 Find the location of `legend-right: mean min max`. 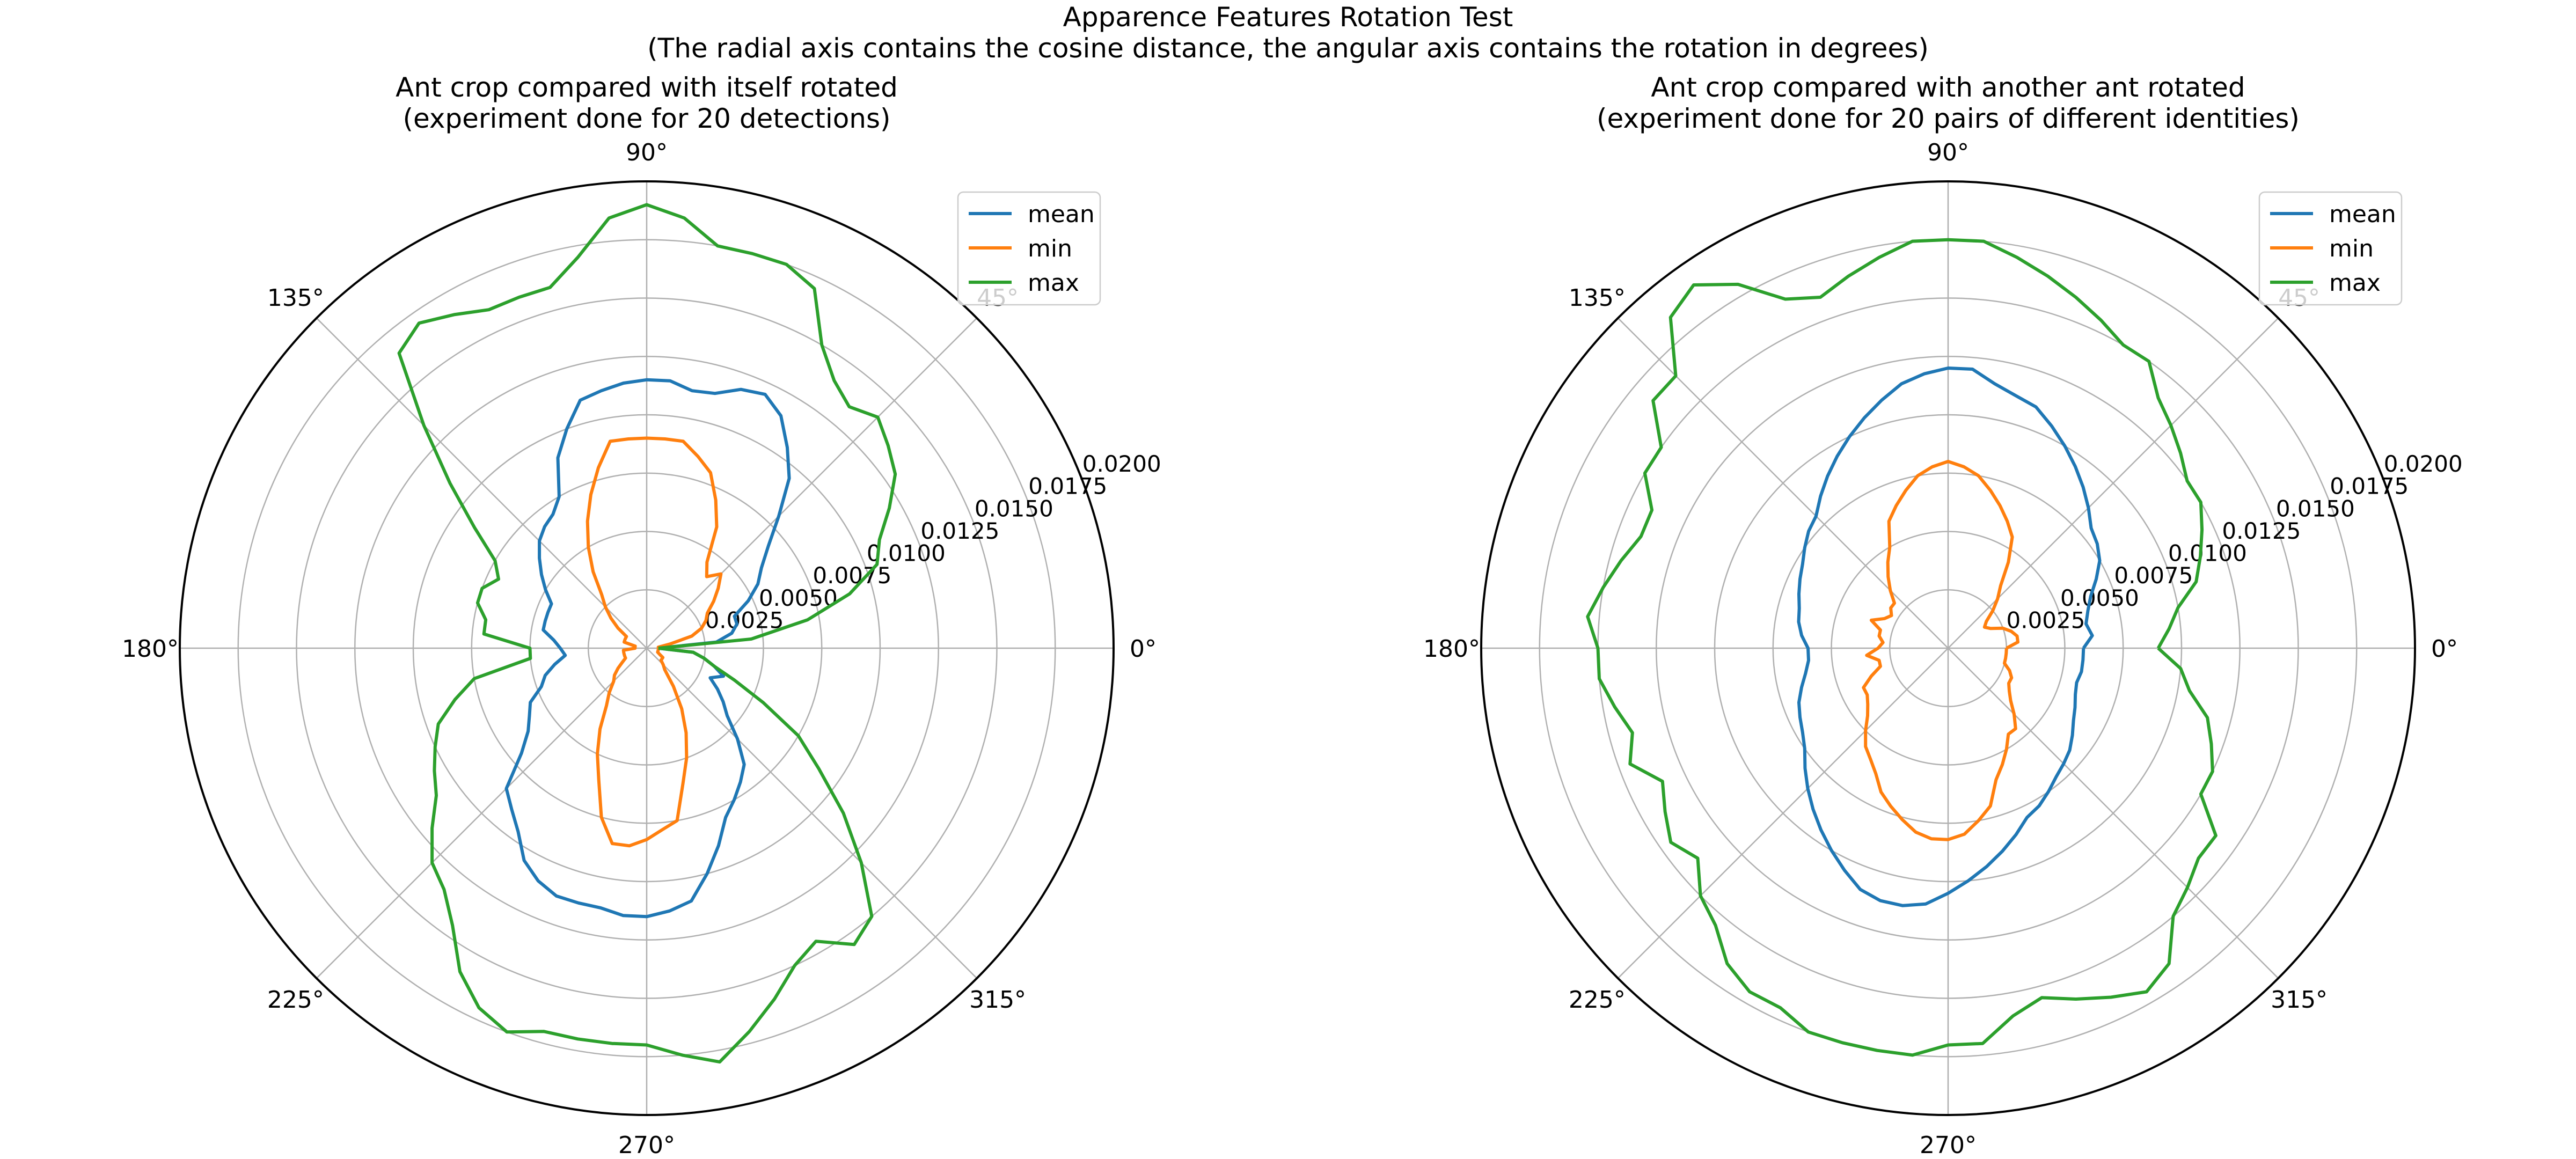

legend-right: mean min max is located at coordinates (2330, 248).